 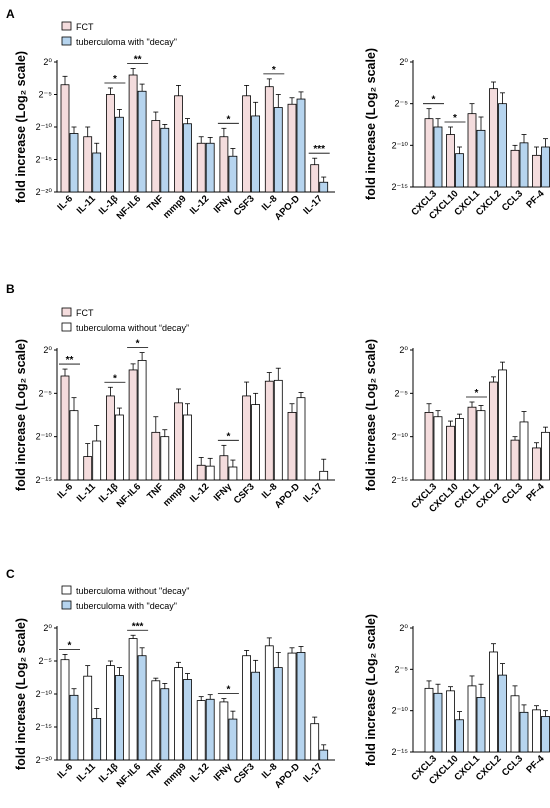 I want to click on panel-label-C: C, so click(x=10, y=574).